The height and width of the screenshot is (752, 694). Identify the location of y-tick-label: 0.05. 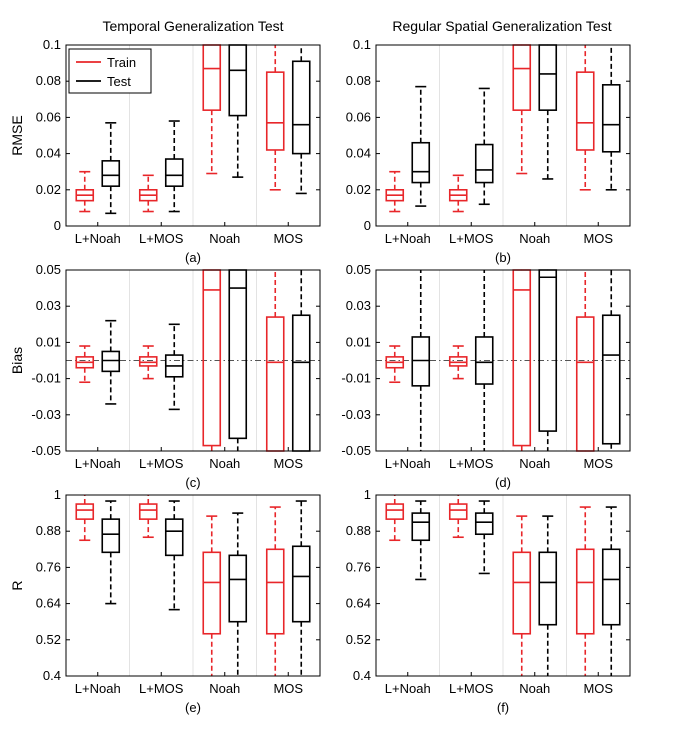
(358, 269).